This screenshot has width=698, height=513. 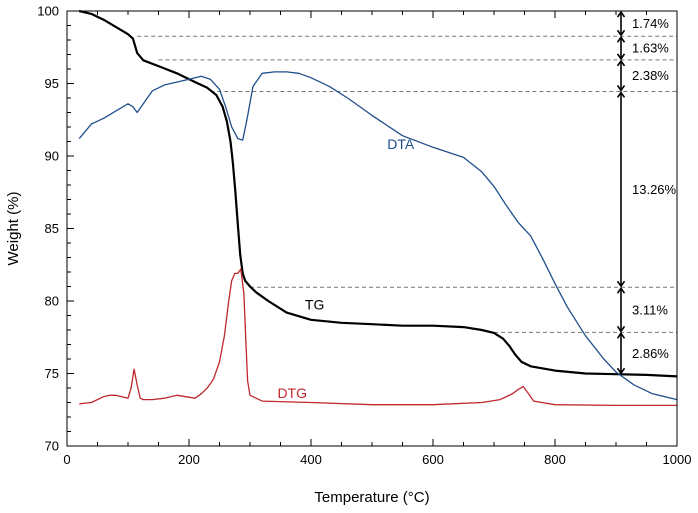 What do you see at coordinates (555, 459) in the screenshot?
I see `x-tick-label: 800` at bounding box center [555, 459].